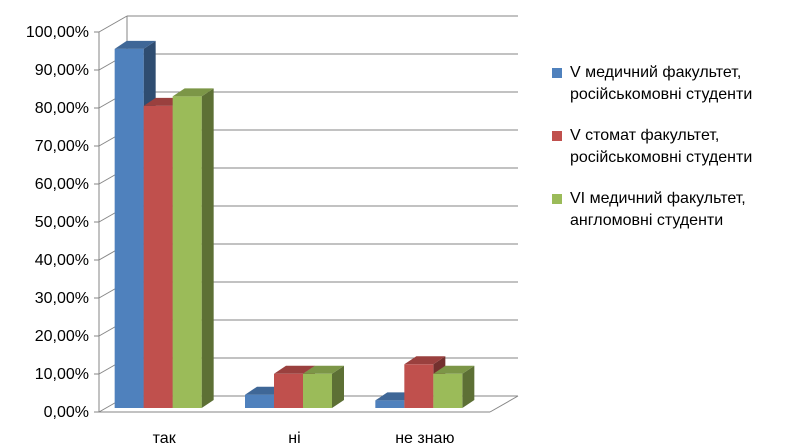 The image size is (786, 448). I want to click on y-tick-label: 90,00%, so click(62, 70).